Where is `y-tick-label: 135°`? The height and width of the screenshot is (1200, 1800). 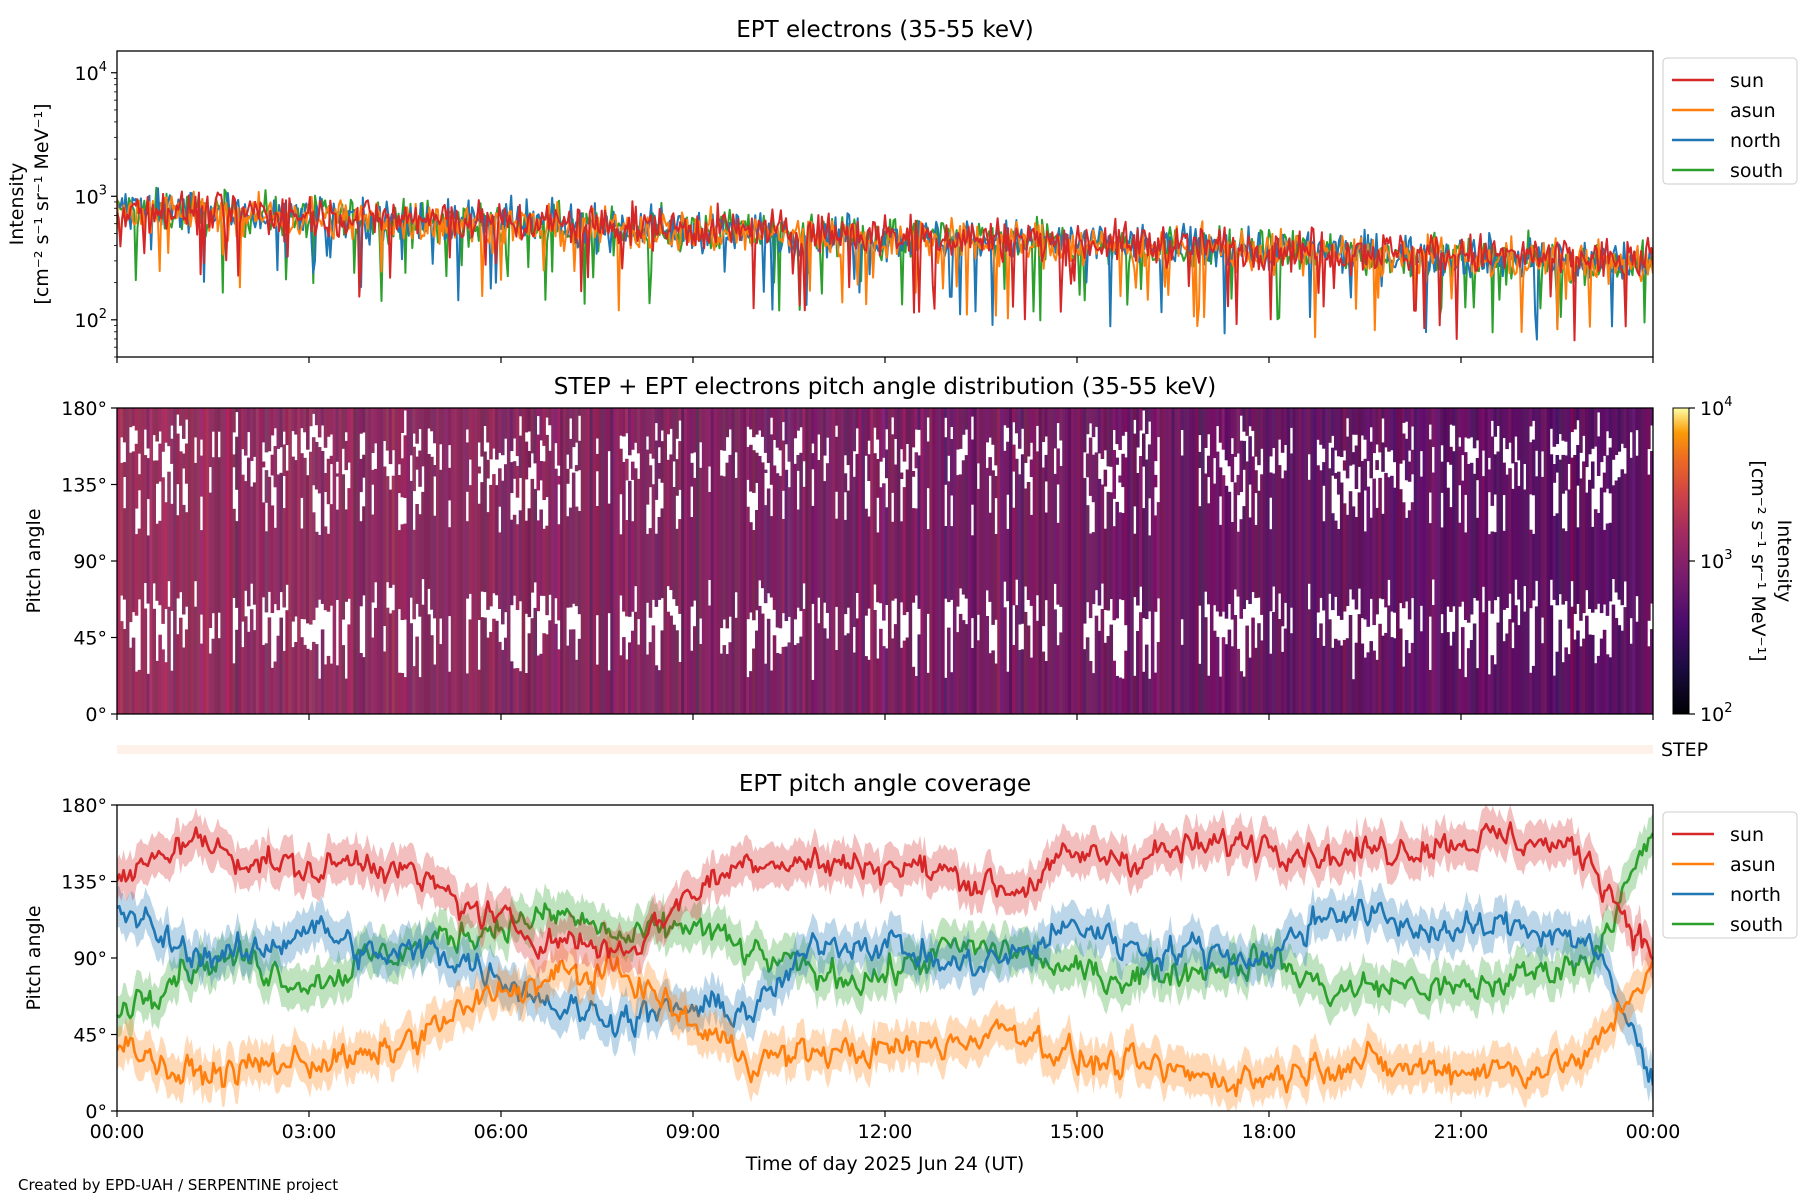 y-tick-label: 135° is located at coordinates (84, 883).